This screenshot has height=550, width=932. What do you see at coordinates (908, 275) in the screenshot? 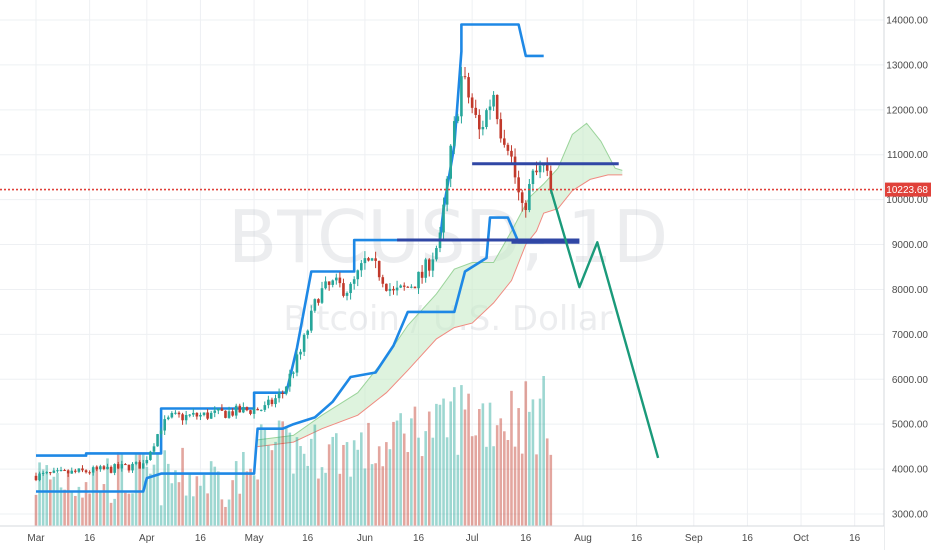
I see `price-axis-bg` at bounding box center [908, 275].